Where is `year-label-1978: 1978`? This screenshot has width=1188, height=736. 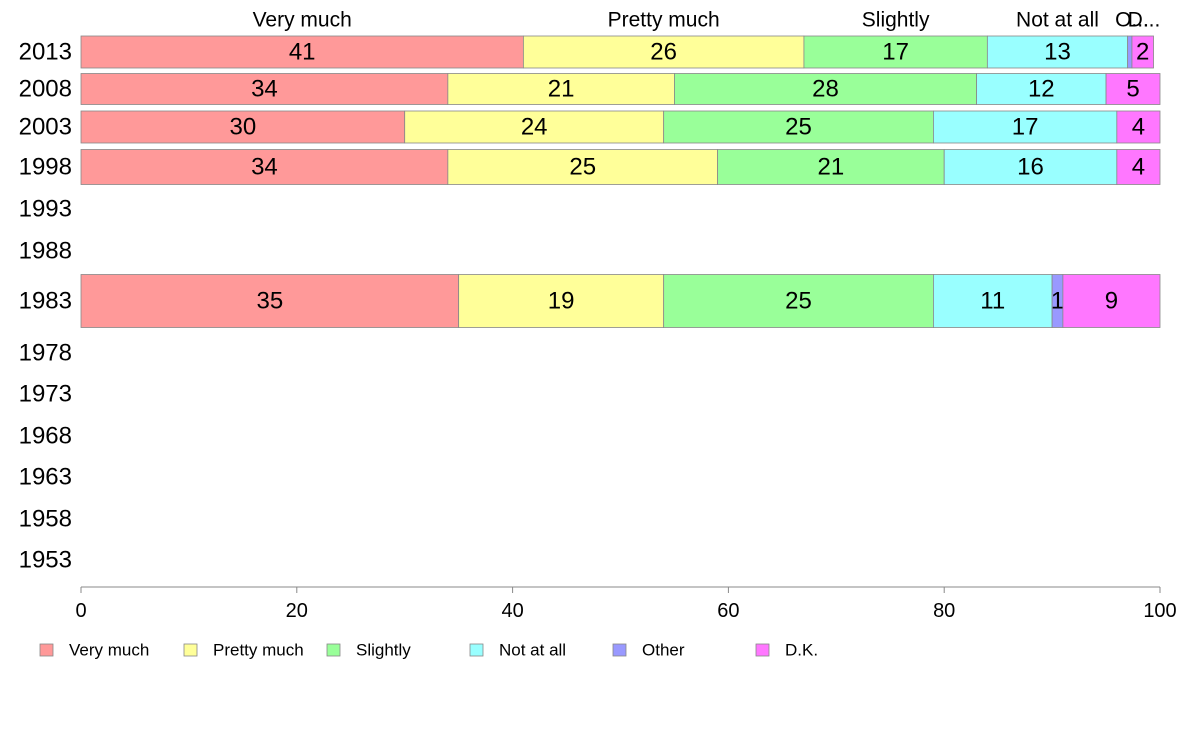 year-label-1978: 1978 is located at coordinates (45, 353).